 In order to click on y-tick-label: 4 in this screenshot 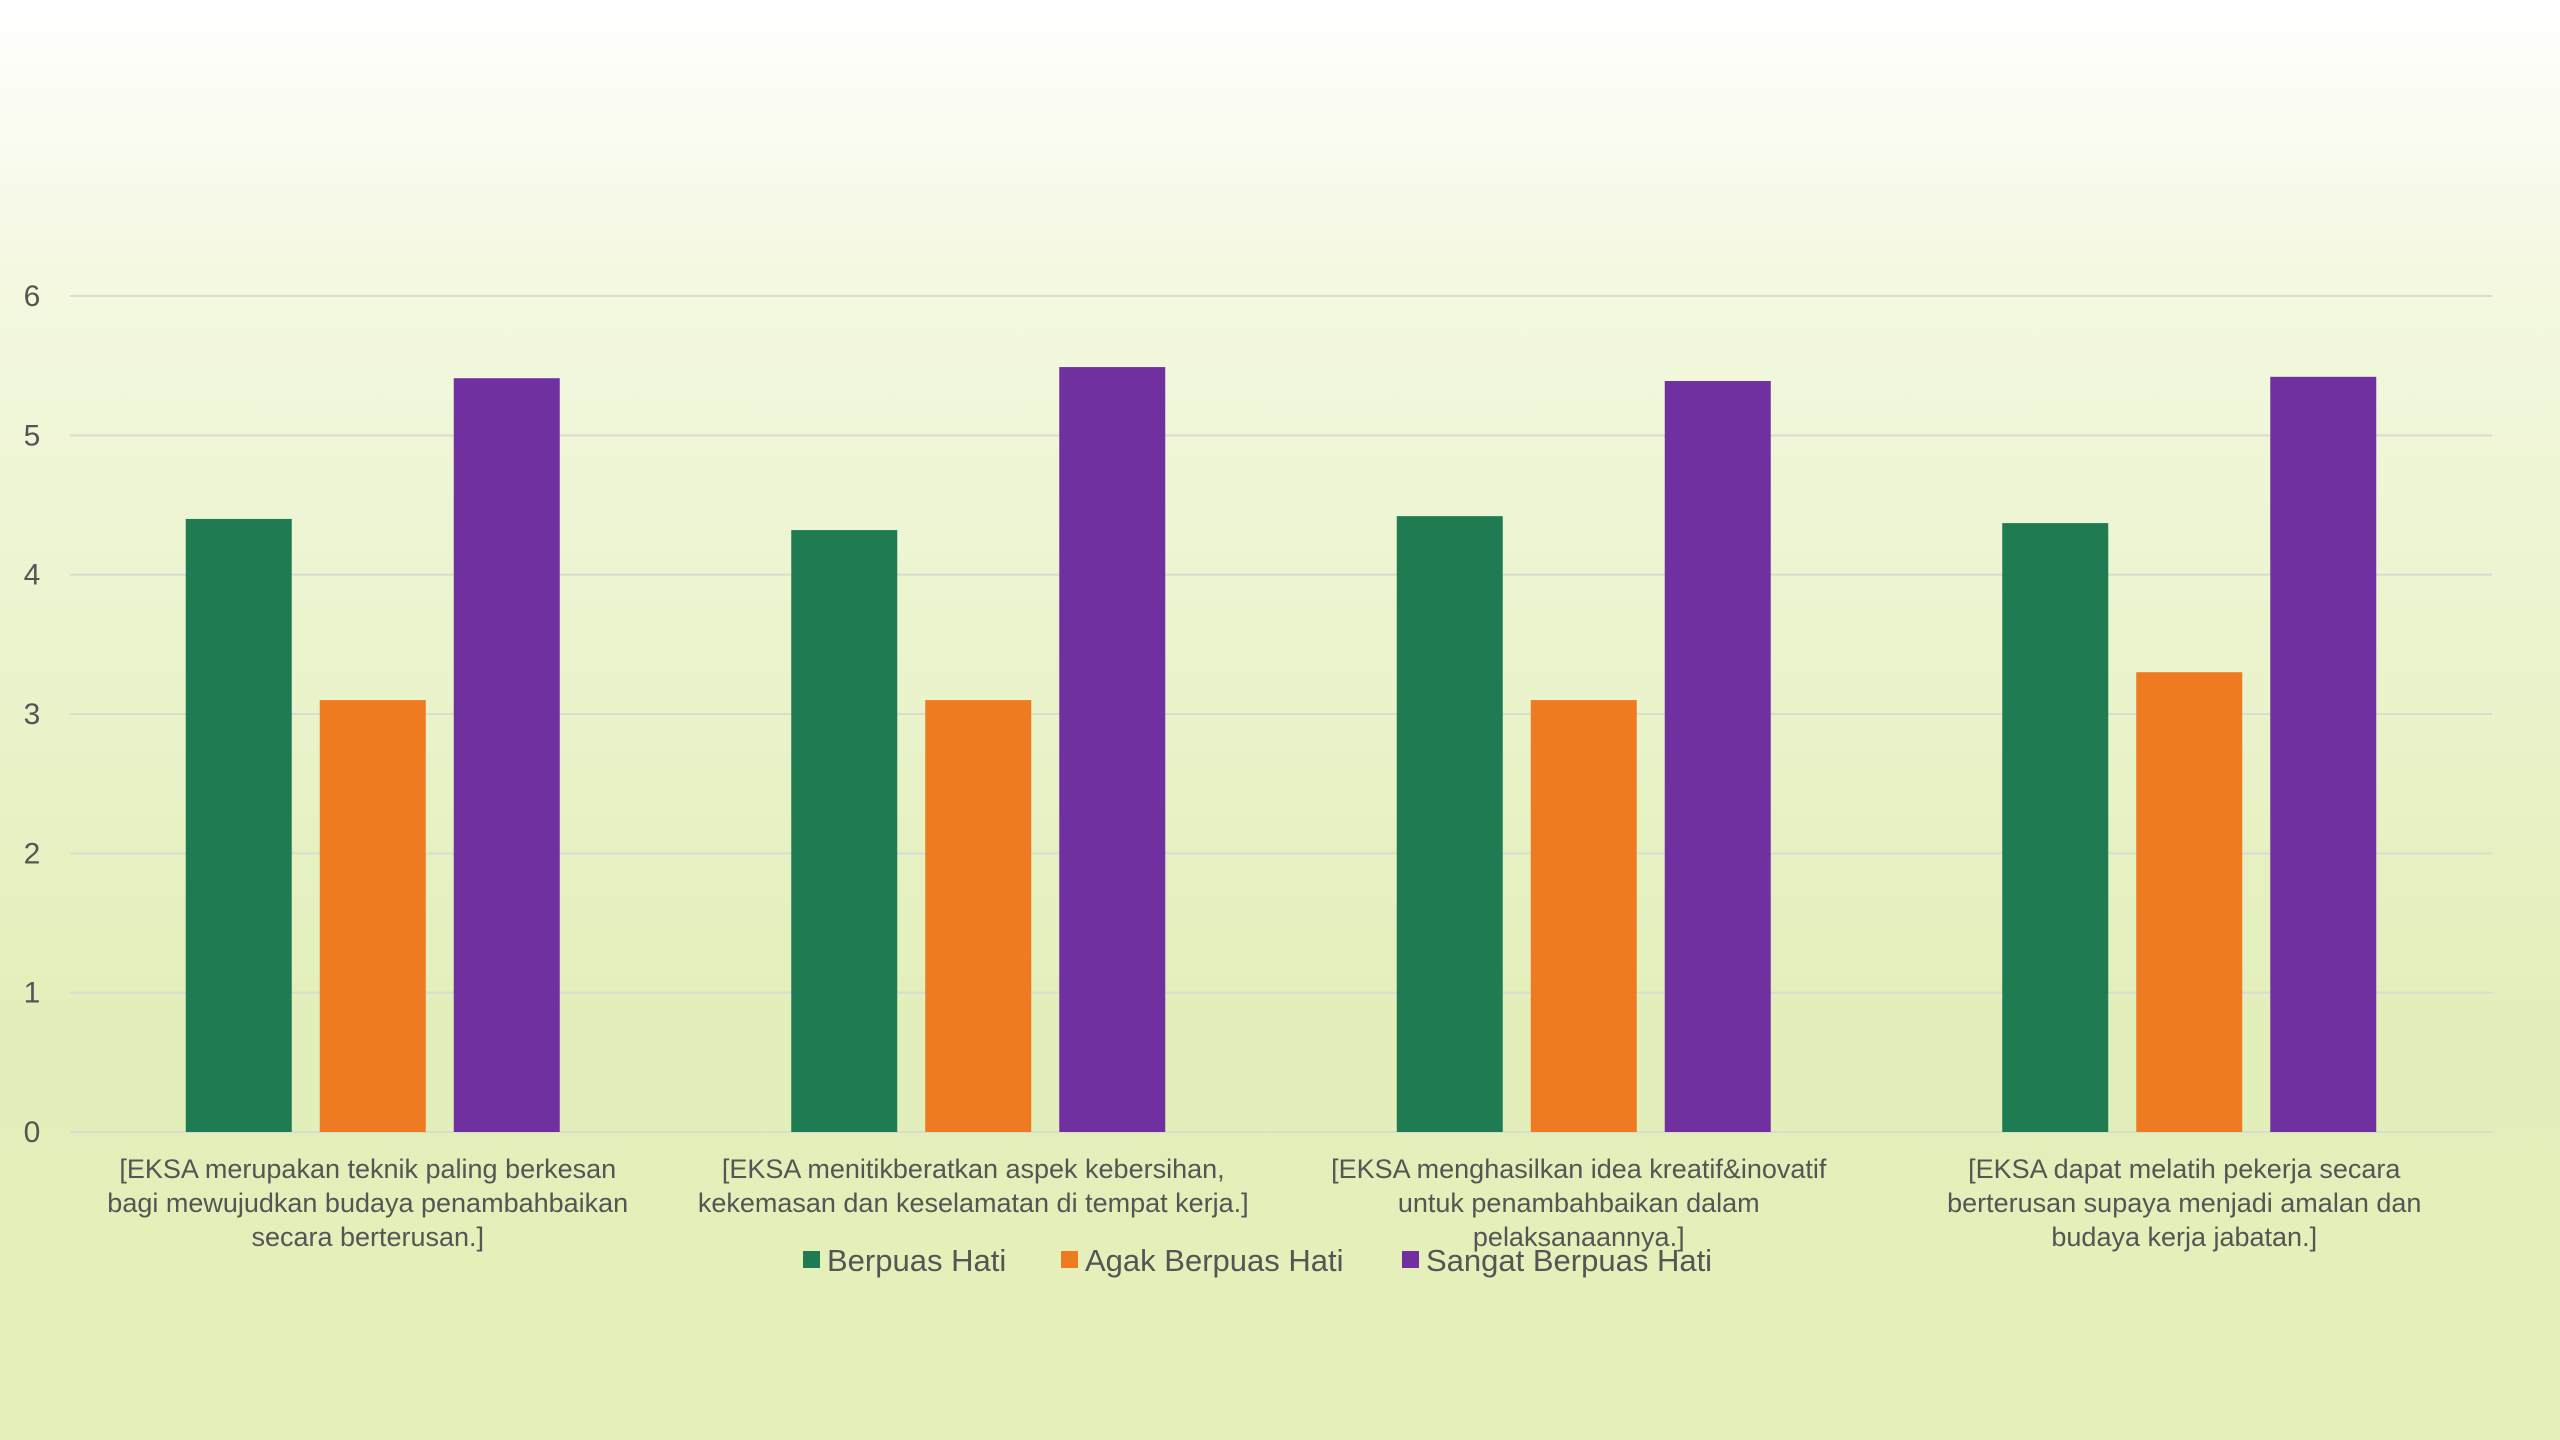, I will do `click(32, 575)`.